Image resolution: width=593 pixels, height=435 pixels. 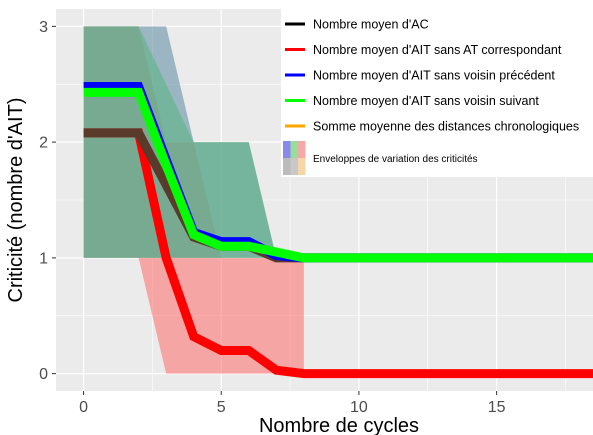 I want to click on y-axis-title: Criticité (nombre d'AIT), so click(x=16, y=200).